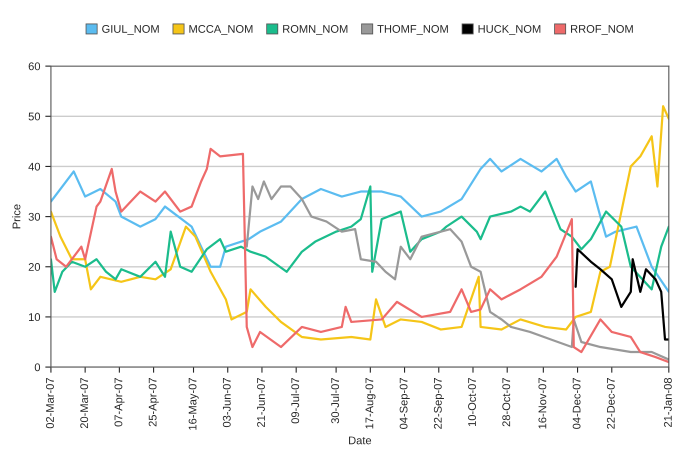  Describe the element at coordinates (226, 403) in the screenshot. I see `x-tick-label: 03-Jun-07` at that location.